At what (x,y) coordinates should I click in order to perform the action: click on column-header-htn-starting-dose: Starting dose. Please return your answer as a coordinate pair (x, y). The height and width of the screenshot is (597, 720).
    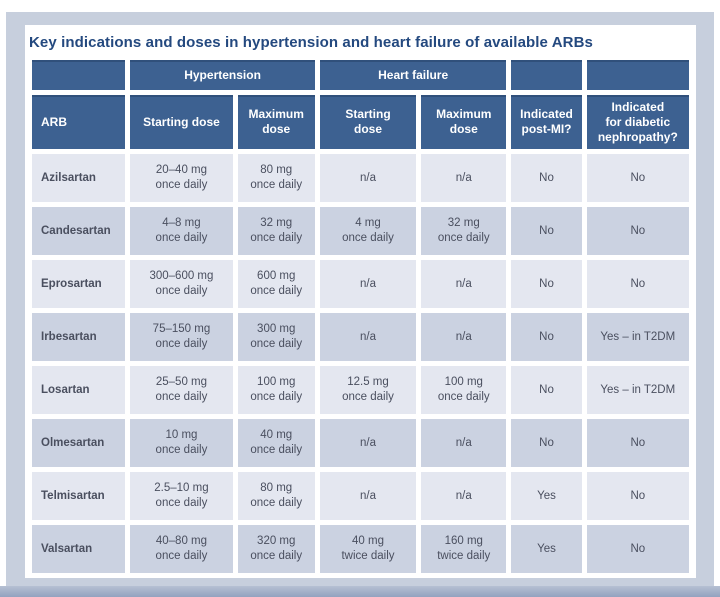
    Looking at the image, I should click on (181, 122).